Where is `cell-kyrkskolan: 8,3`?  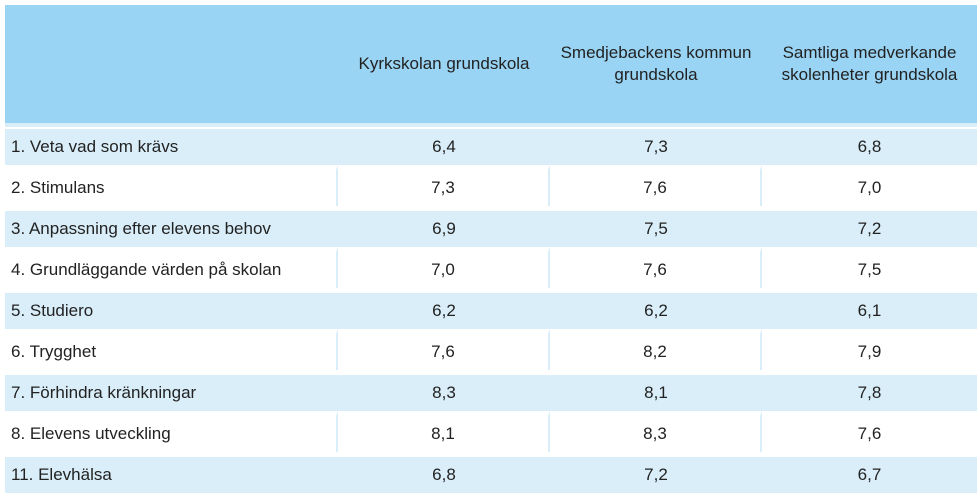 cell-kyrkskolan: 8,3 is located at coordinates (444, 390).